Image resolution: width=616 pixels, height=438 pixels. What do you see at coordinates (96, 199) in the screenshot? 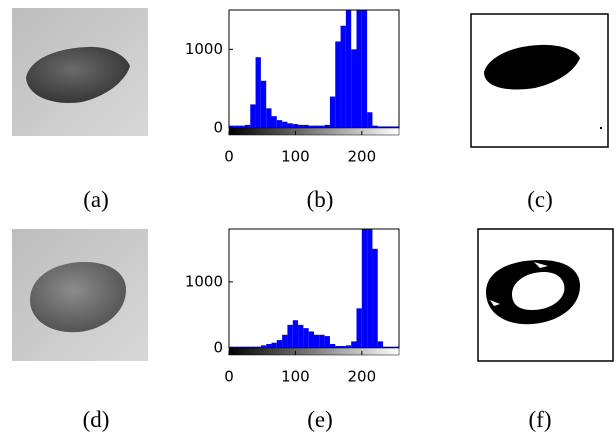
I see `panel-label: (a)` at bounding box center [96, 199].